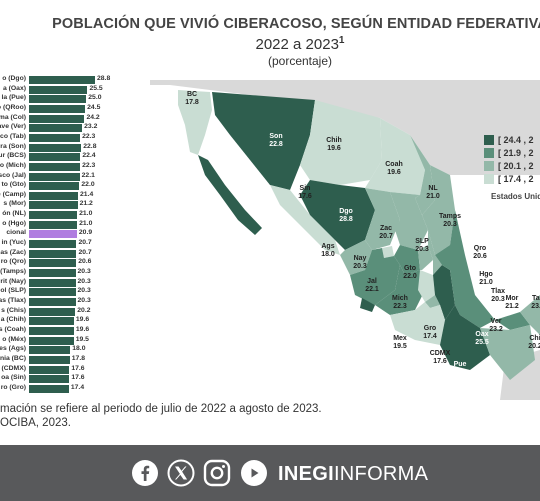  I want to click on bar-row: oa (Sin) 17.6, so click(60, 379).